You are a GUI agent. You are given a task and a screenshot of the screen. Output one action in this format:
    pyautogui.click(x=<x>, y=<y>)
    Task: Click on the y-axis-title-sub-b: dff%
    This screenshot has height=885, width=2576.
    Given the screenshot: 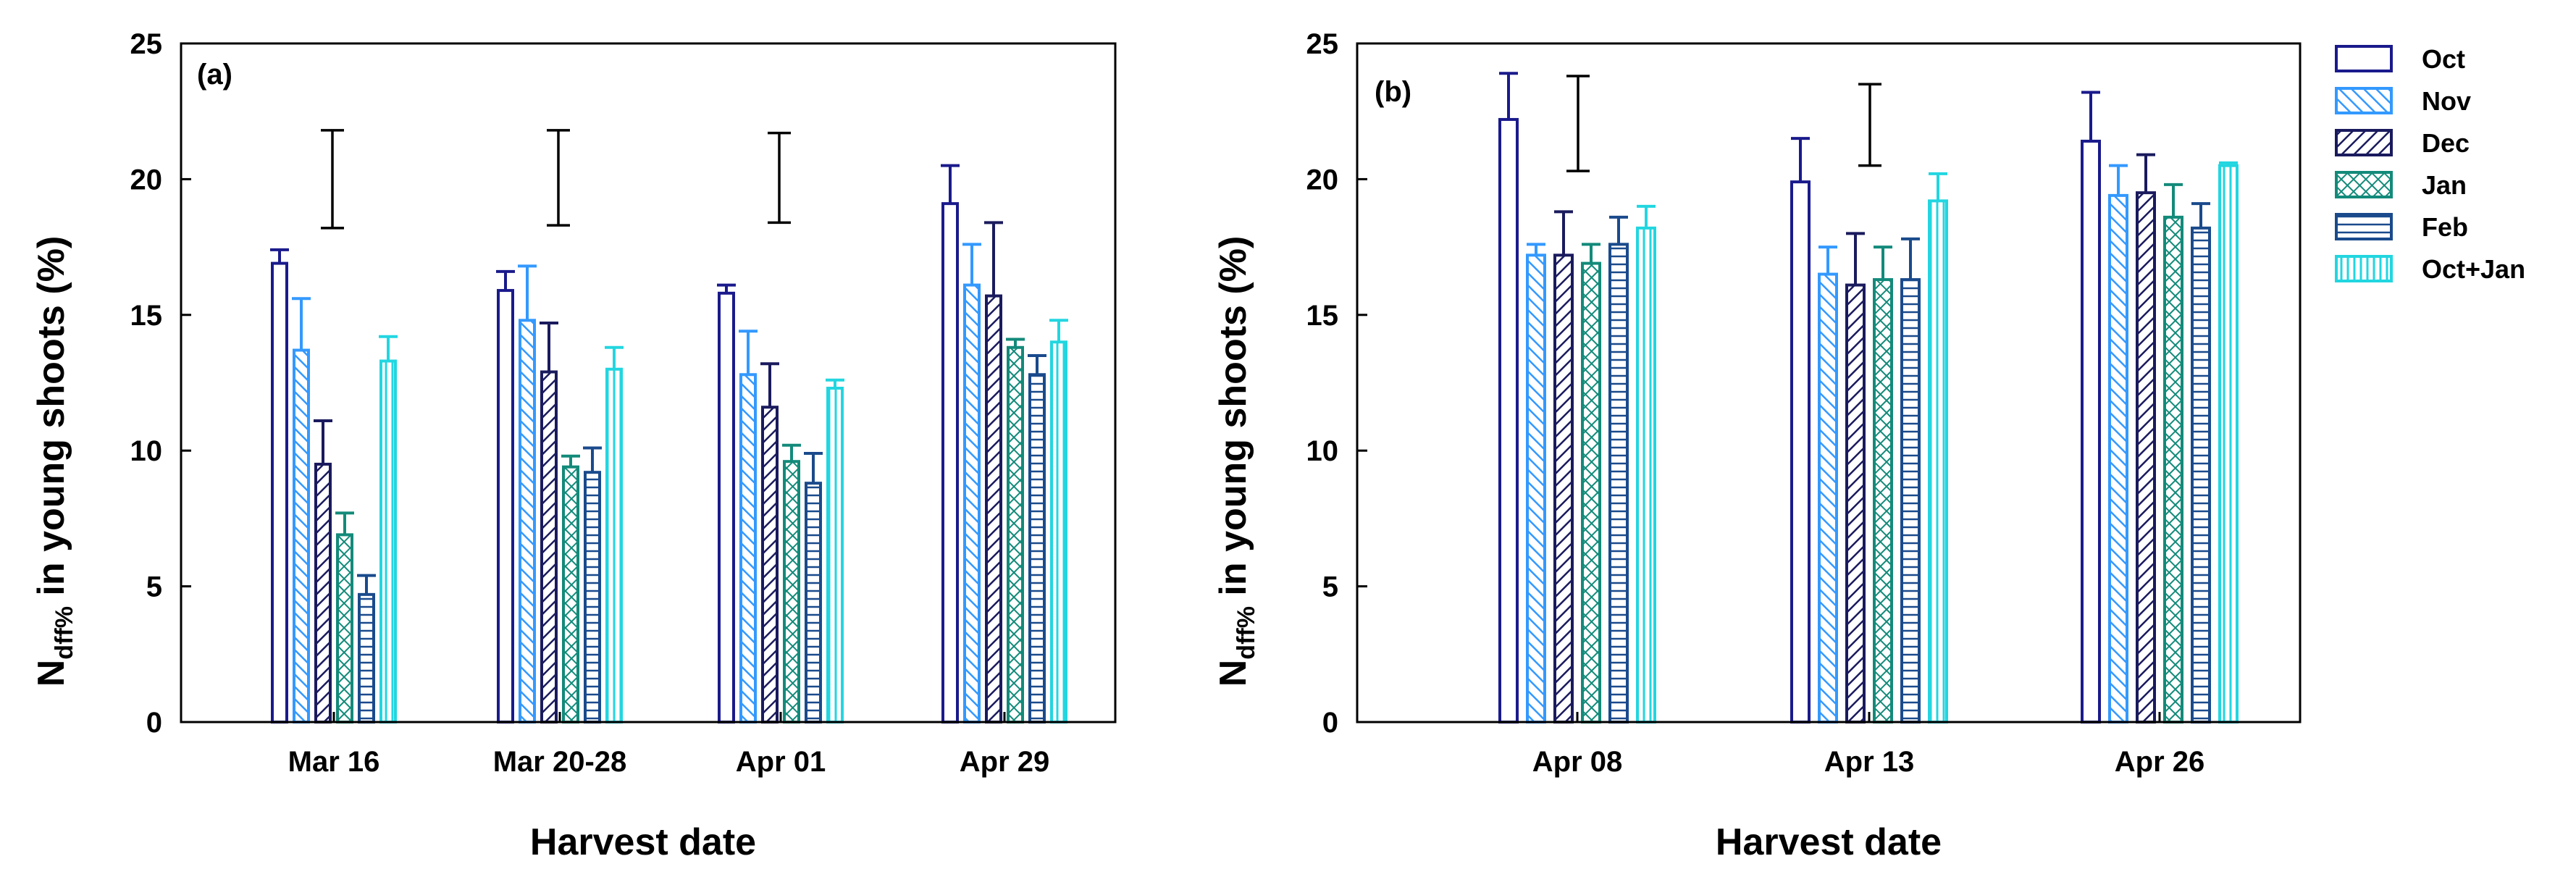 What is the action you would take?
    pyautogui.click(x=1246, y=633)
    